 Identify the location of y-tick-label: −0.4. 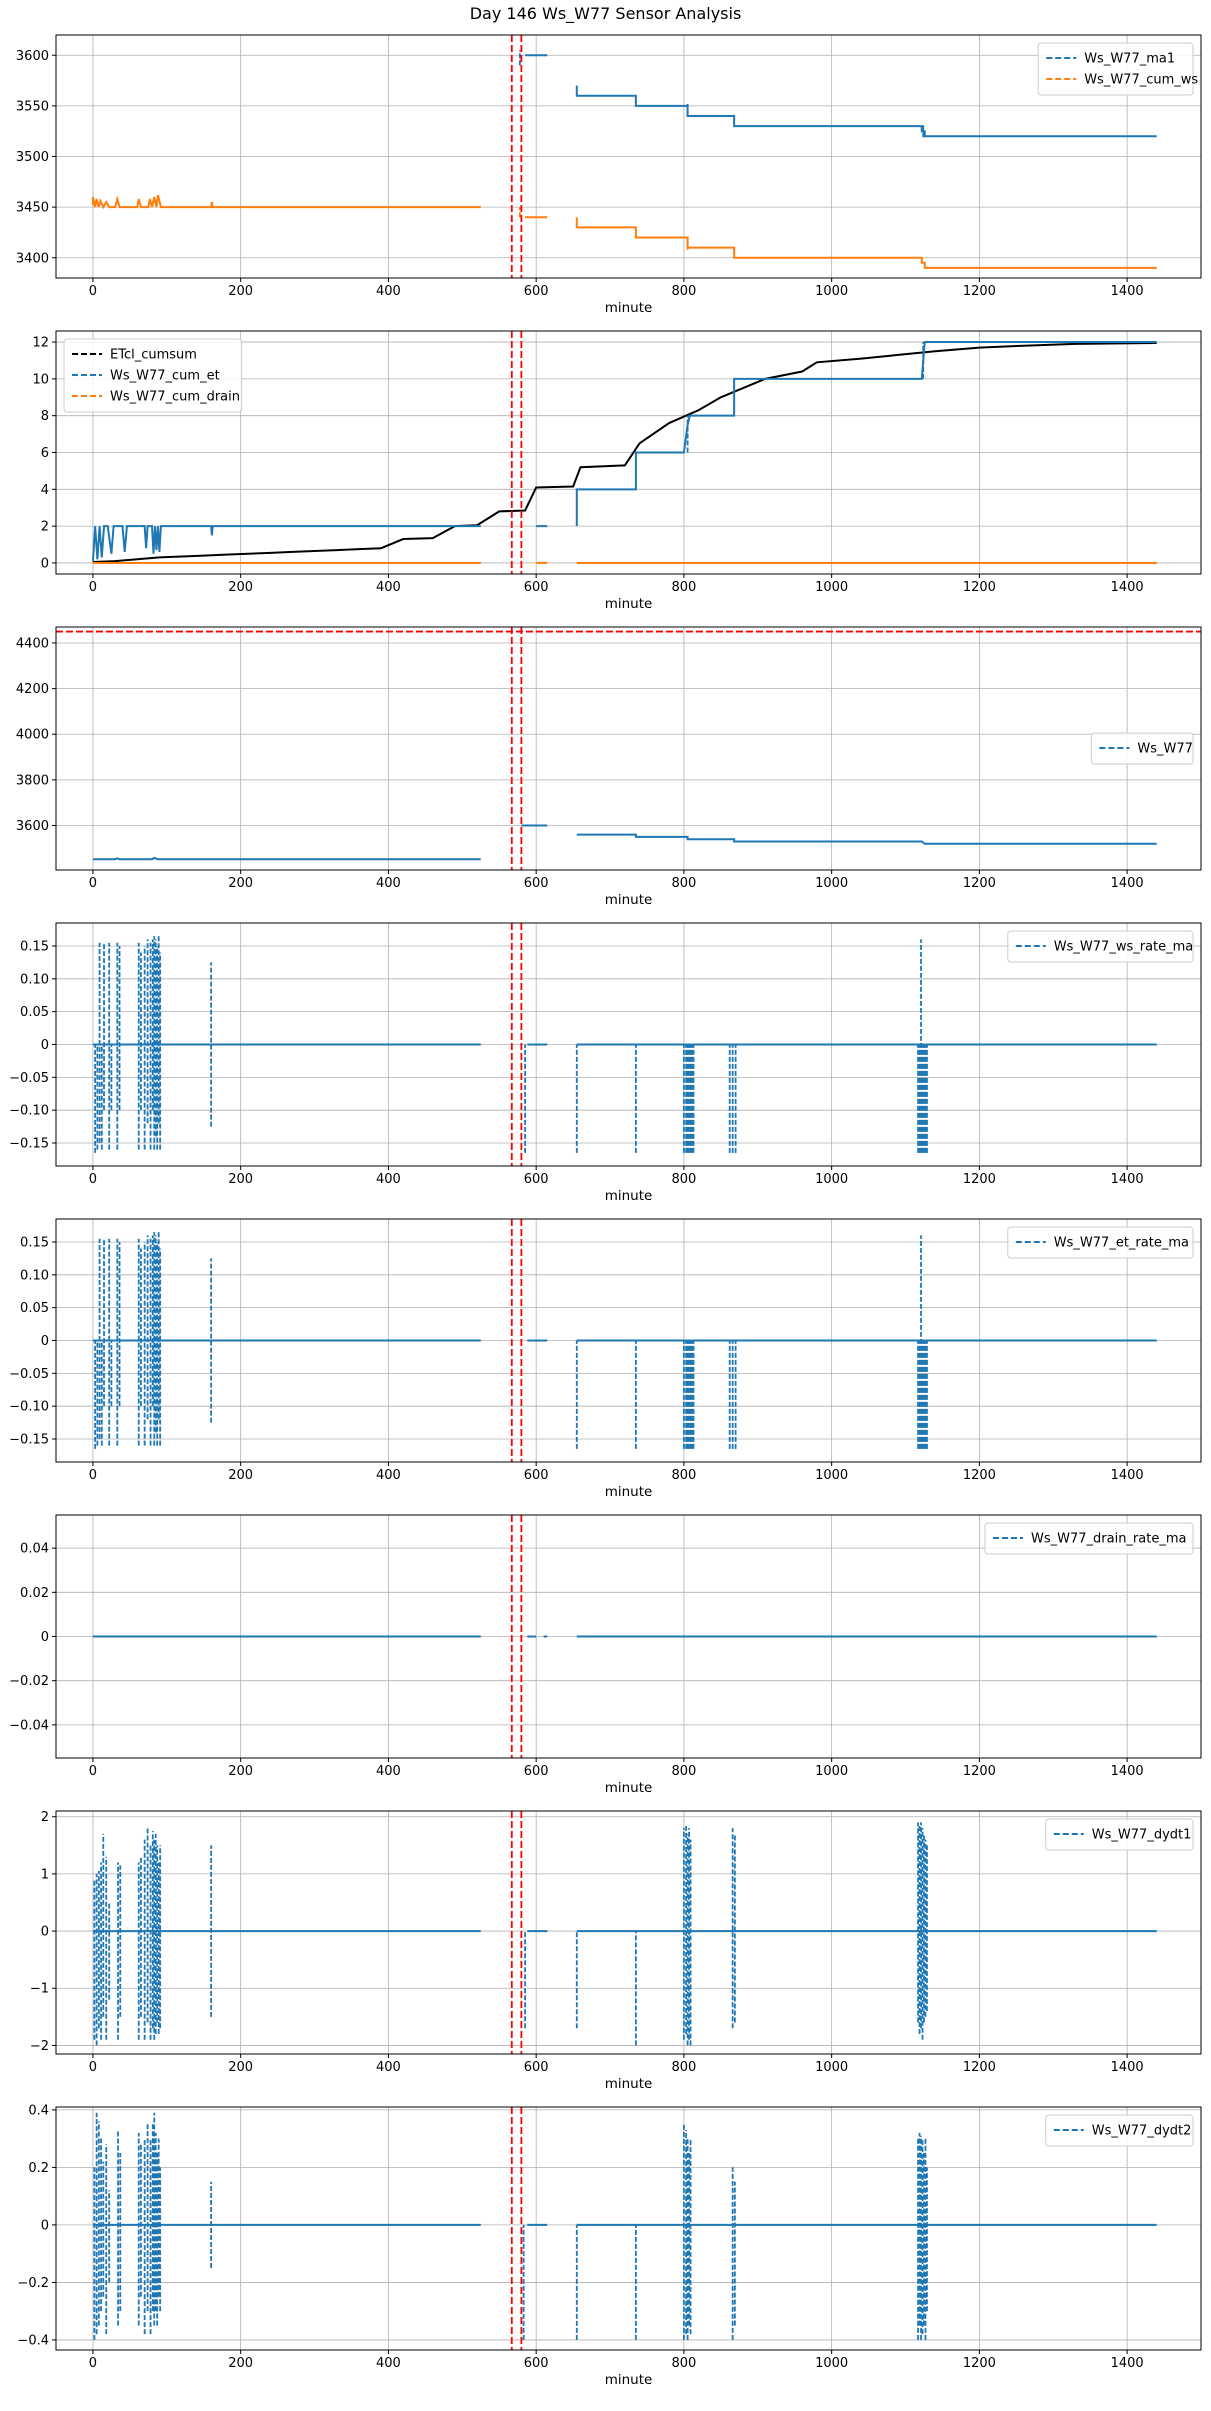
(33, 2340).